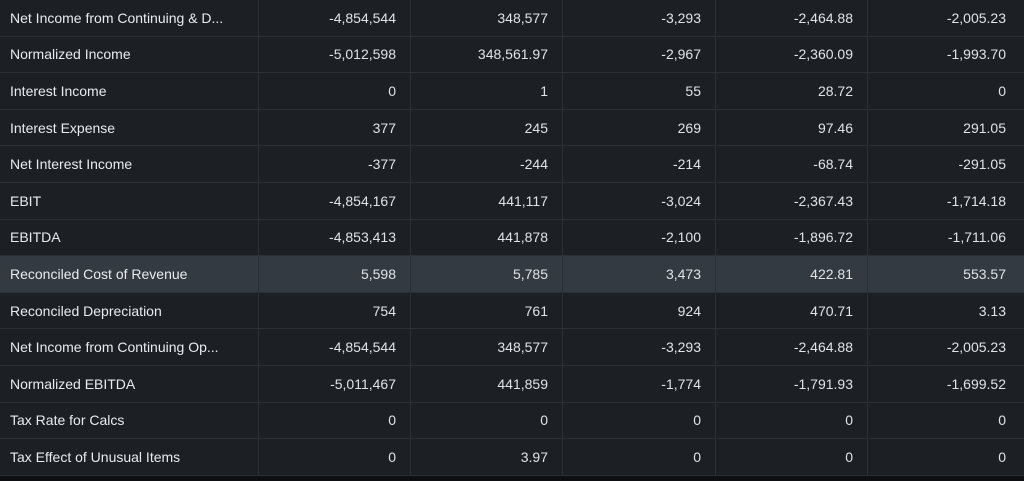 This screenshot has width=1024, height=481. Describe the element at coordinates (129, 54) in the screenshot. I see `row-label: Normalized Income` at that location.